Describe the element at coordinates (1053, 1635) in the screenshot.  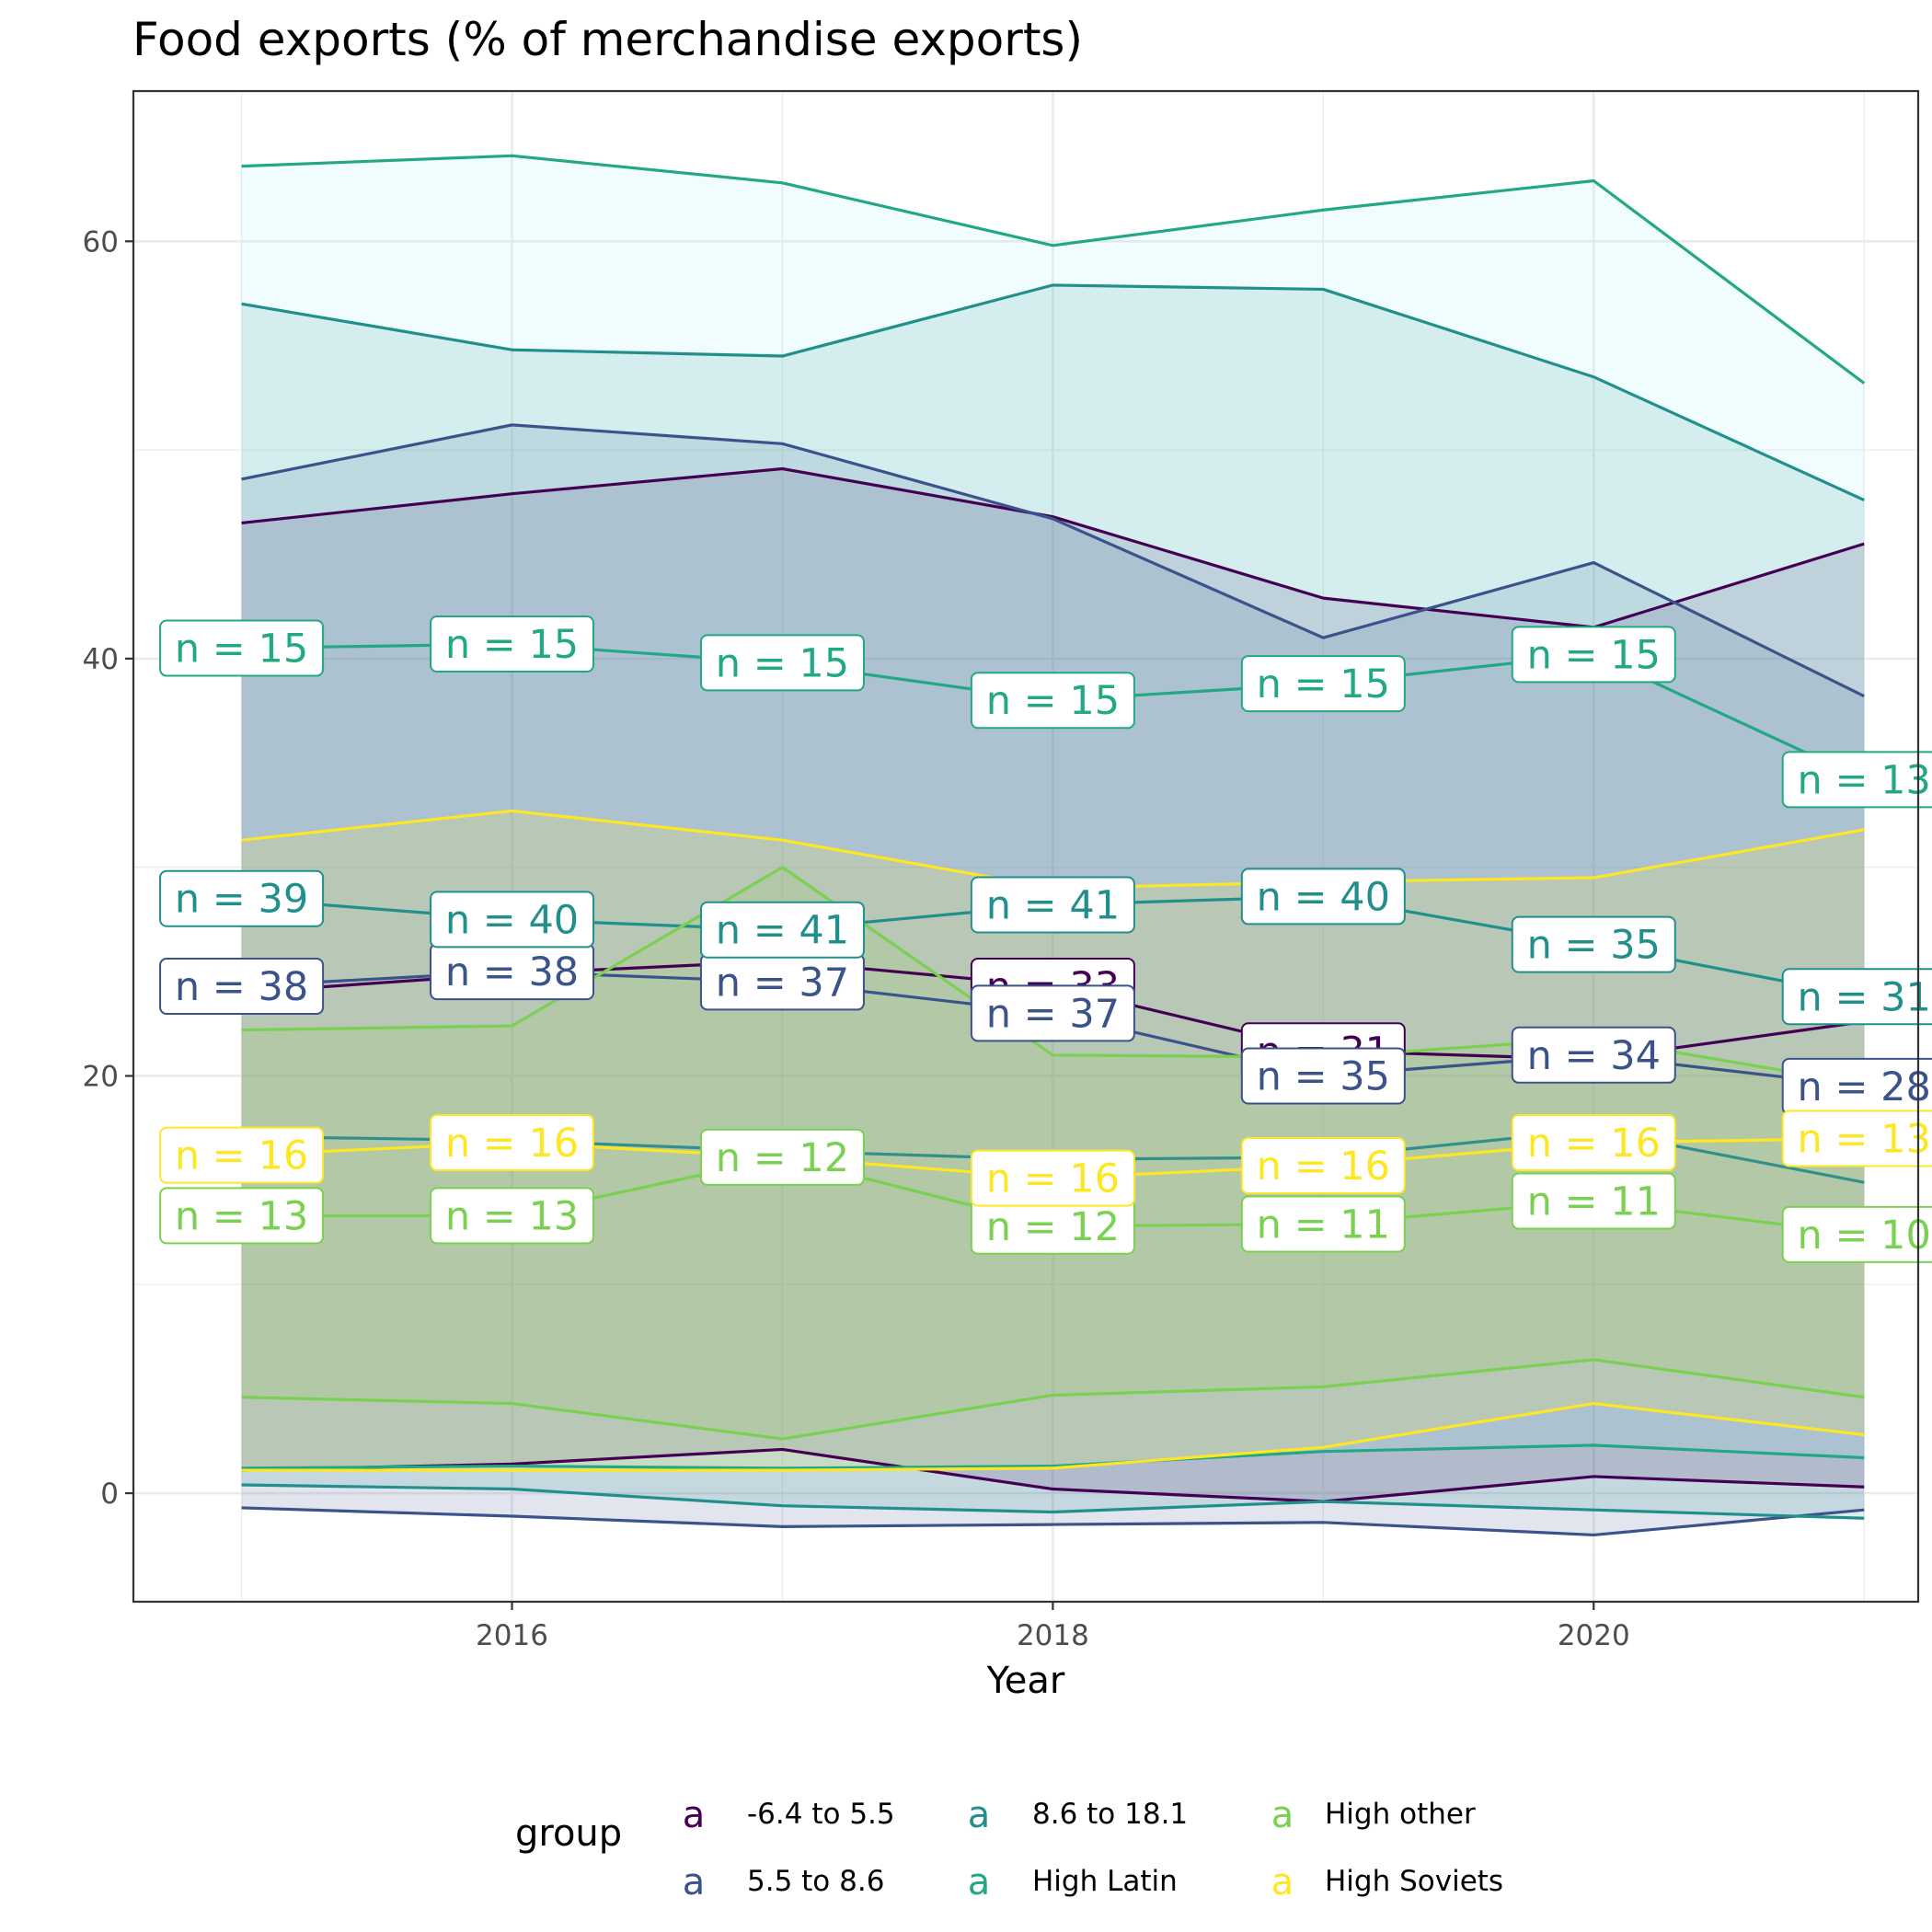
I see `x-tick-label: 2018` at that location.